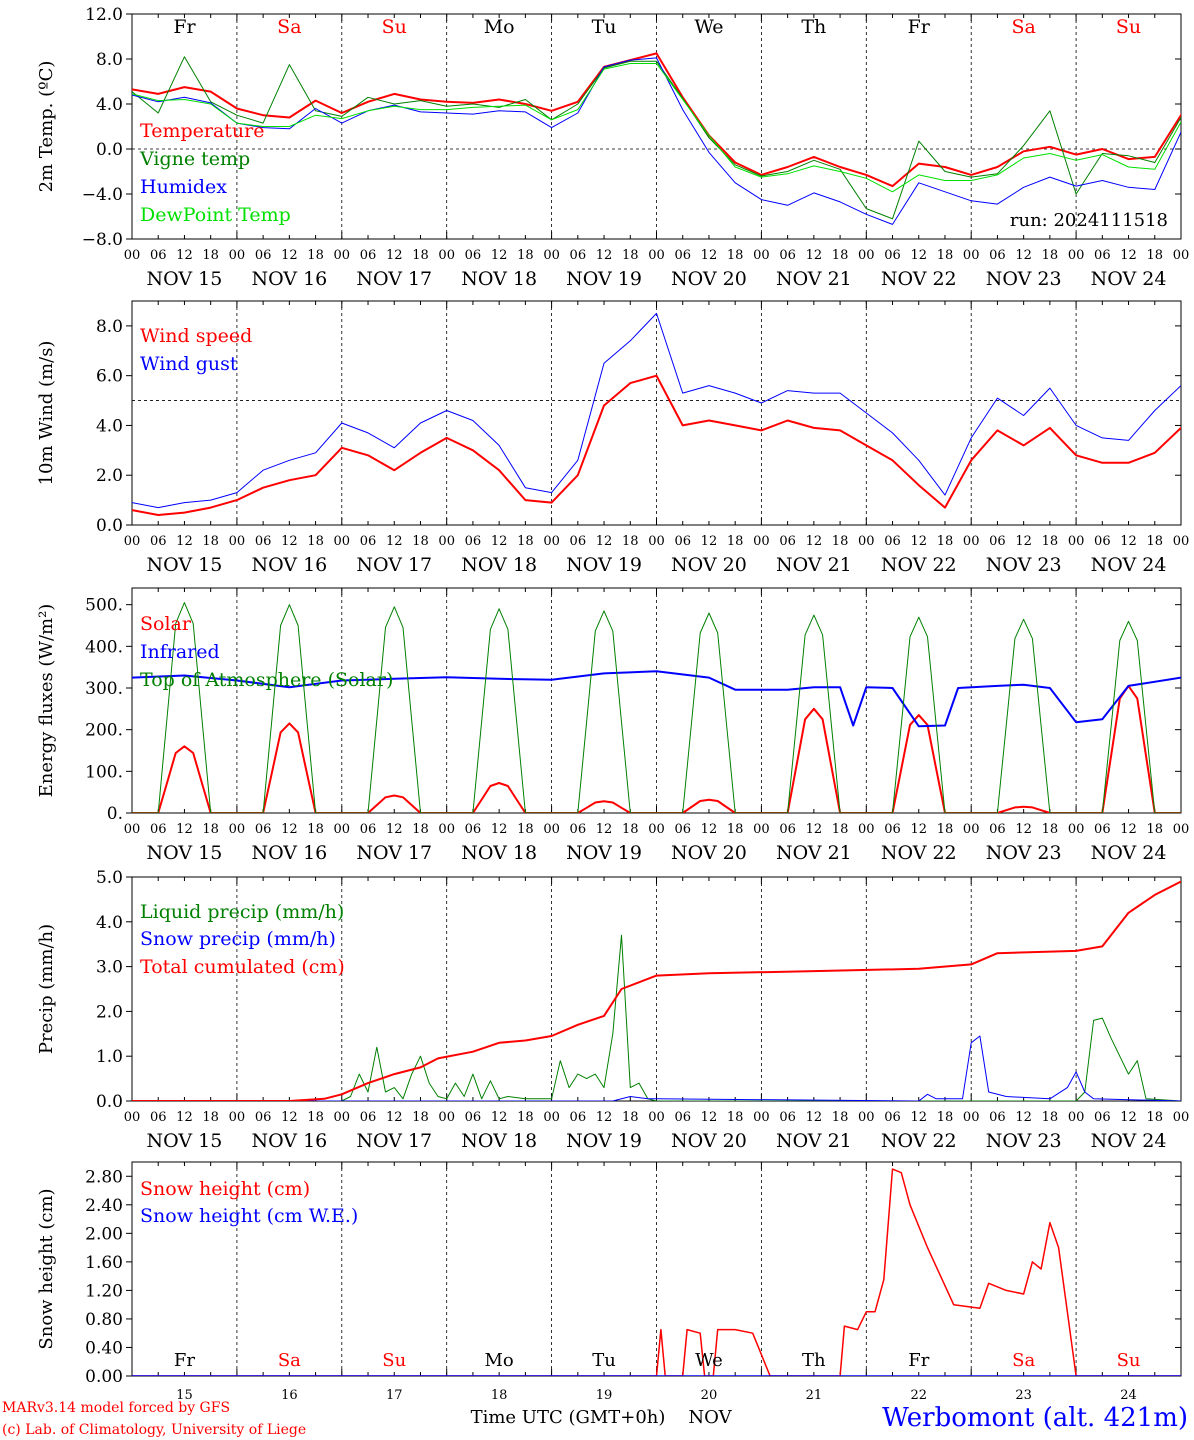 The height and width of the screenshot is (1440, 1194). What do you see at coordinates (708, 27) in the screenshot?
I see `weekday-label: We` at bounding box center [708, 27].